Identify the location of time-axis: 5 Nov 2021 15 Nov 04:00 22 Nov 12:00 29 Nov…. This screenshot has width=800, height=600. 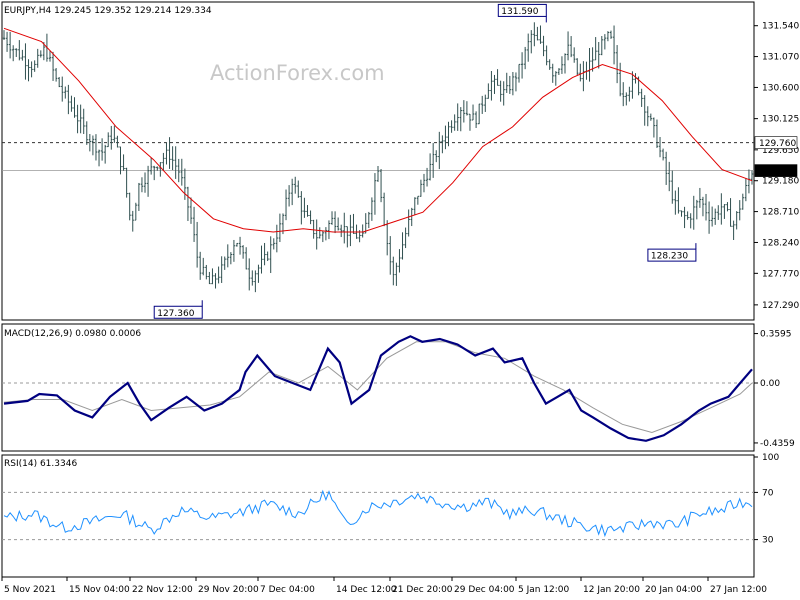
(384, 586).